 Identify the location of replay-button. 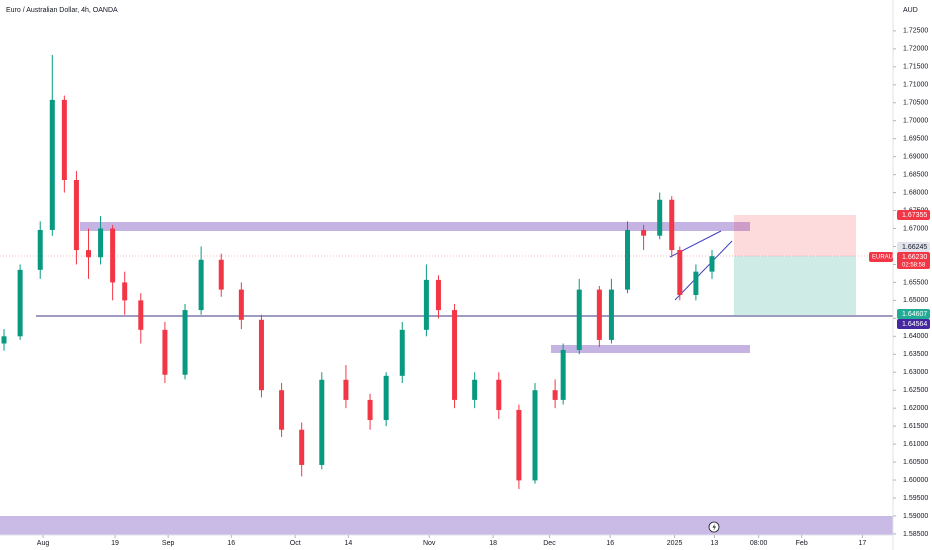
(714, 527).